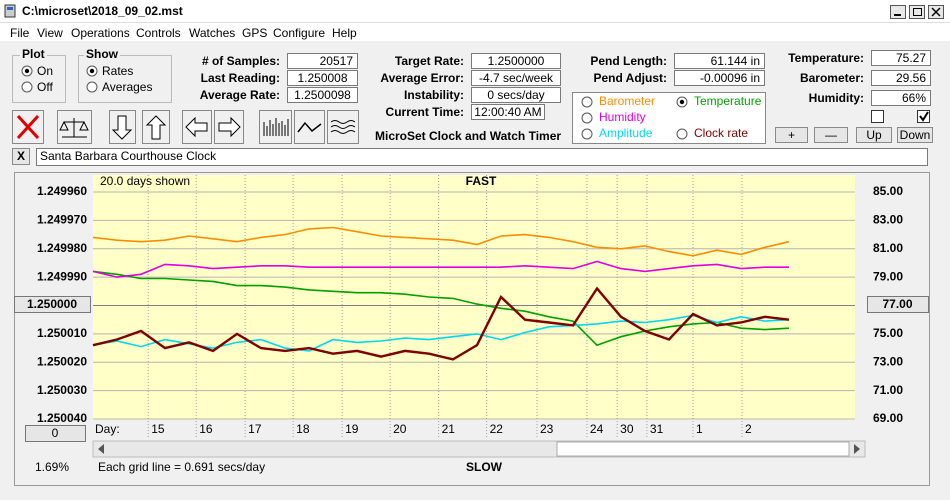  I want to click on y2-tick-label: 71.00, so click(888, 390).